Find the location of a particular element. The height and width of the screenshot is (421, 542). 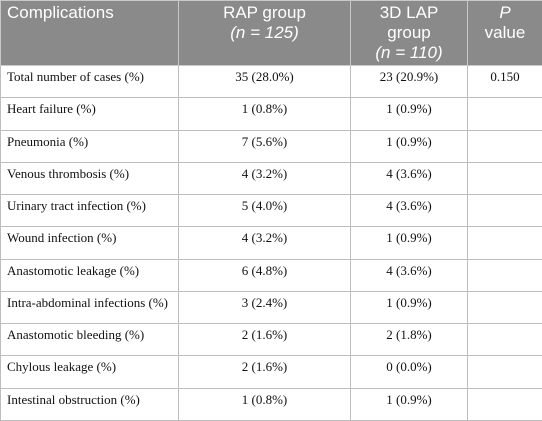

table-cell: 5 (4.0%) is located at coordinates (264, 211).